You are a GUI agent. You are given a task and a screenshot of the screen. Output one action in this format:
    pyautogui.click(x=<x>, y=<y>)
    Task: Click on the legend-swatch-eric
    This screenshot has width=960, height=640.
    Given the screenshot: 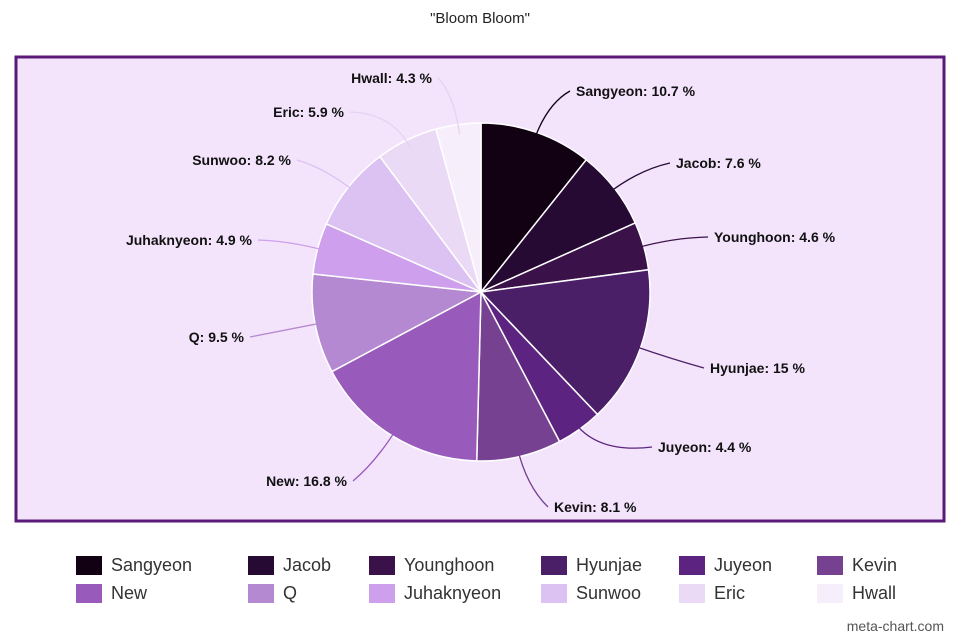 What is the action you would take?
    pyautogui.click(x=692, y=593)
    